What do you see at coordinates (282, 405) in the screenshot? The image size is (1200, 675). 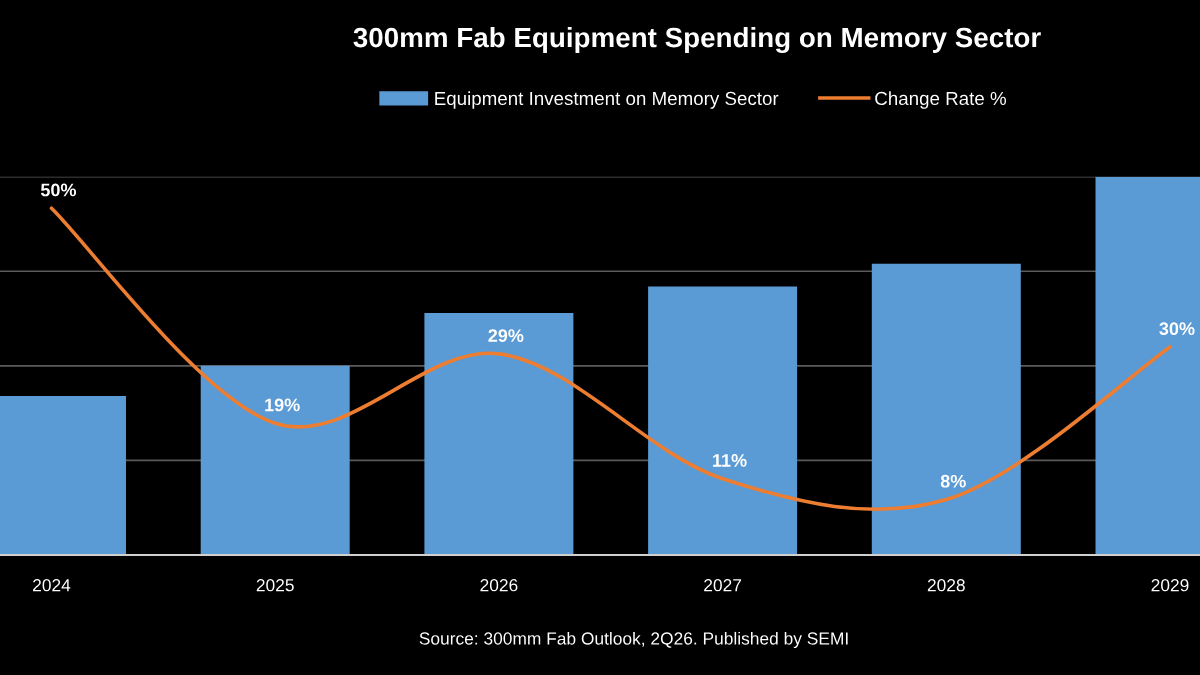 I see `data-label: 19%` at bounding box center [282, 405].